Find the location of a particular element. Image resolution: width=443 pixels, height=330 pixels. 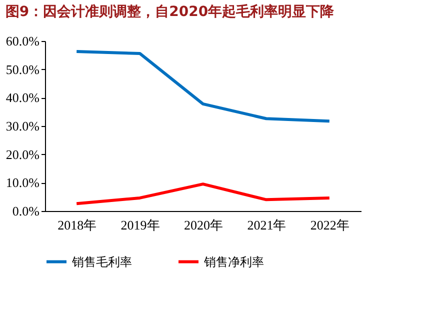

legend-label: 销售净利率 is located at coordinates (233, 261).